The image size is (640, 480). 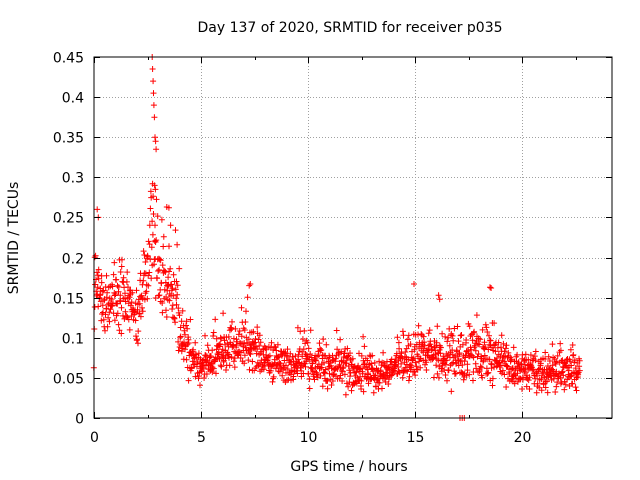 I want to click on x-tick-label: 10, so click(x=309, y=438).